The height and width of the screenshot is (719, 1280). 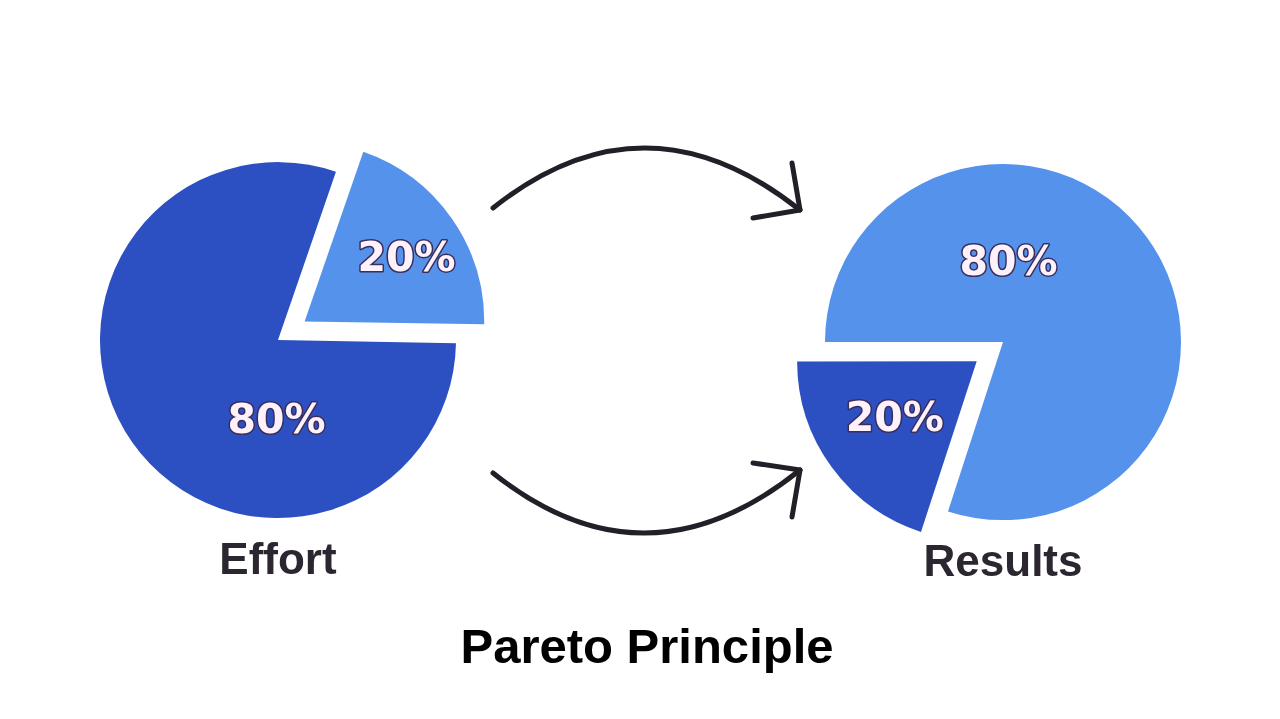 What do you see at coordinates (647, 646) in the screenshot?
I see `text: Pareto Principle` at bounding box center [647, 646].